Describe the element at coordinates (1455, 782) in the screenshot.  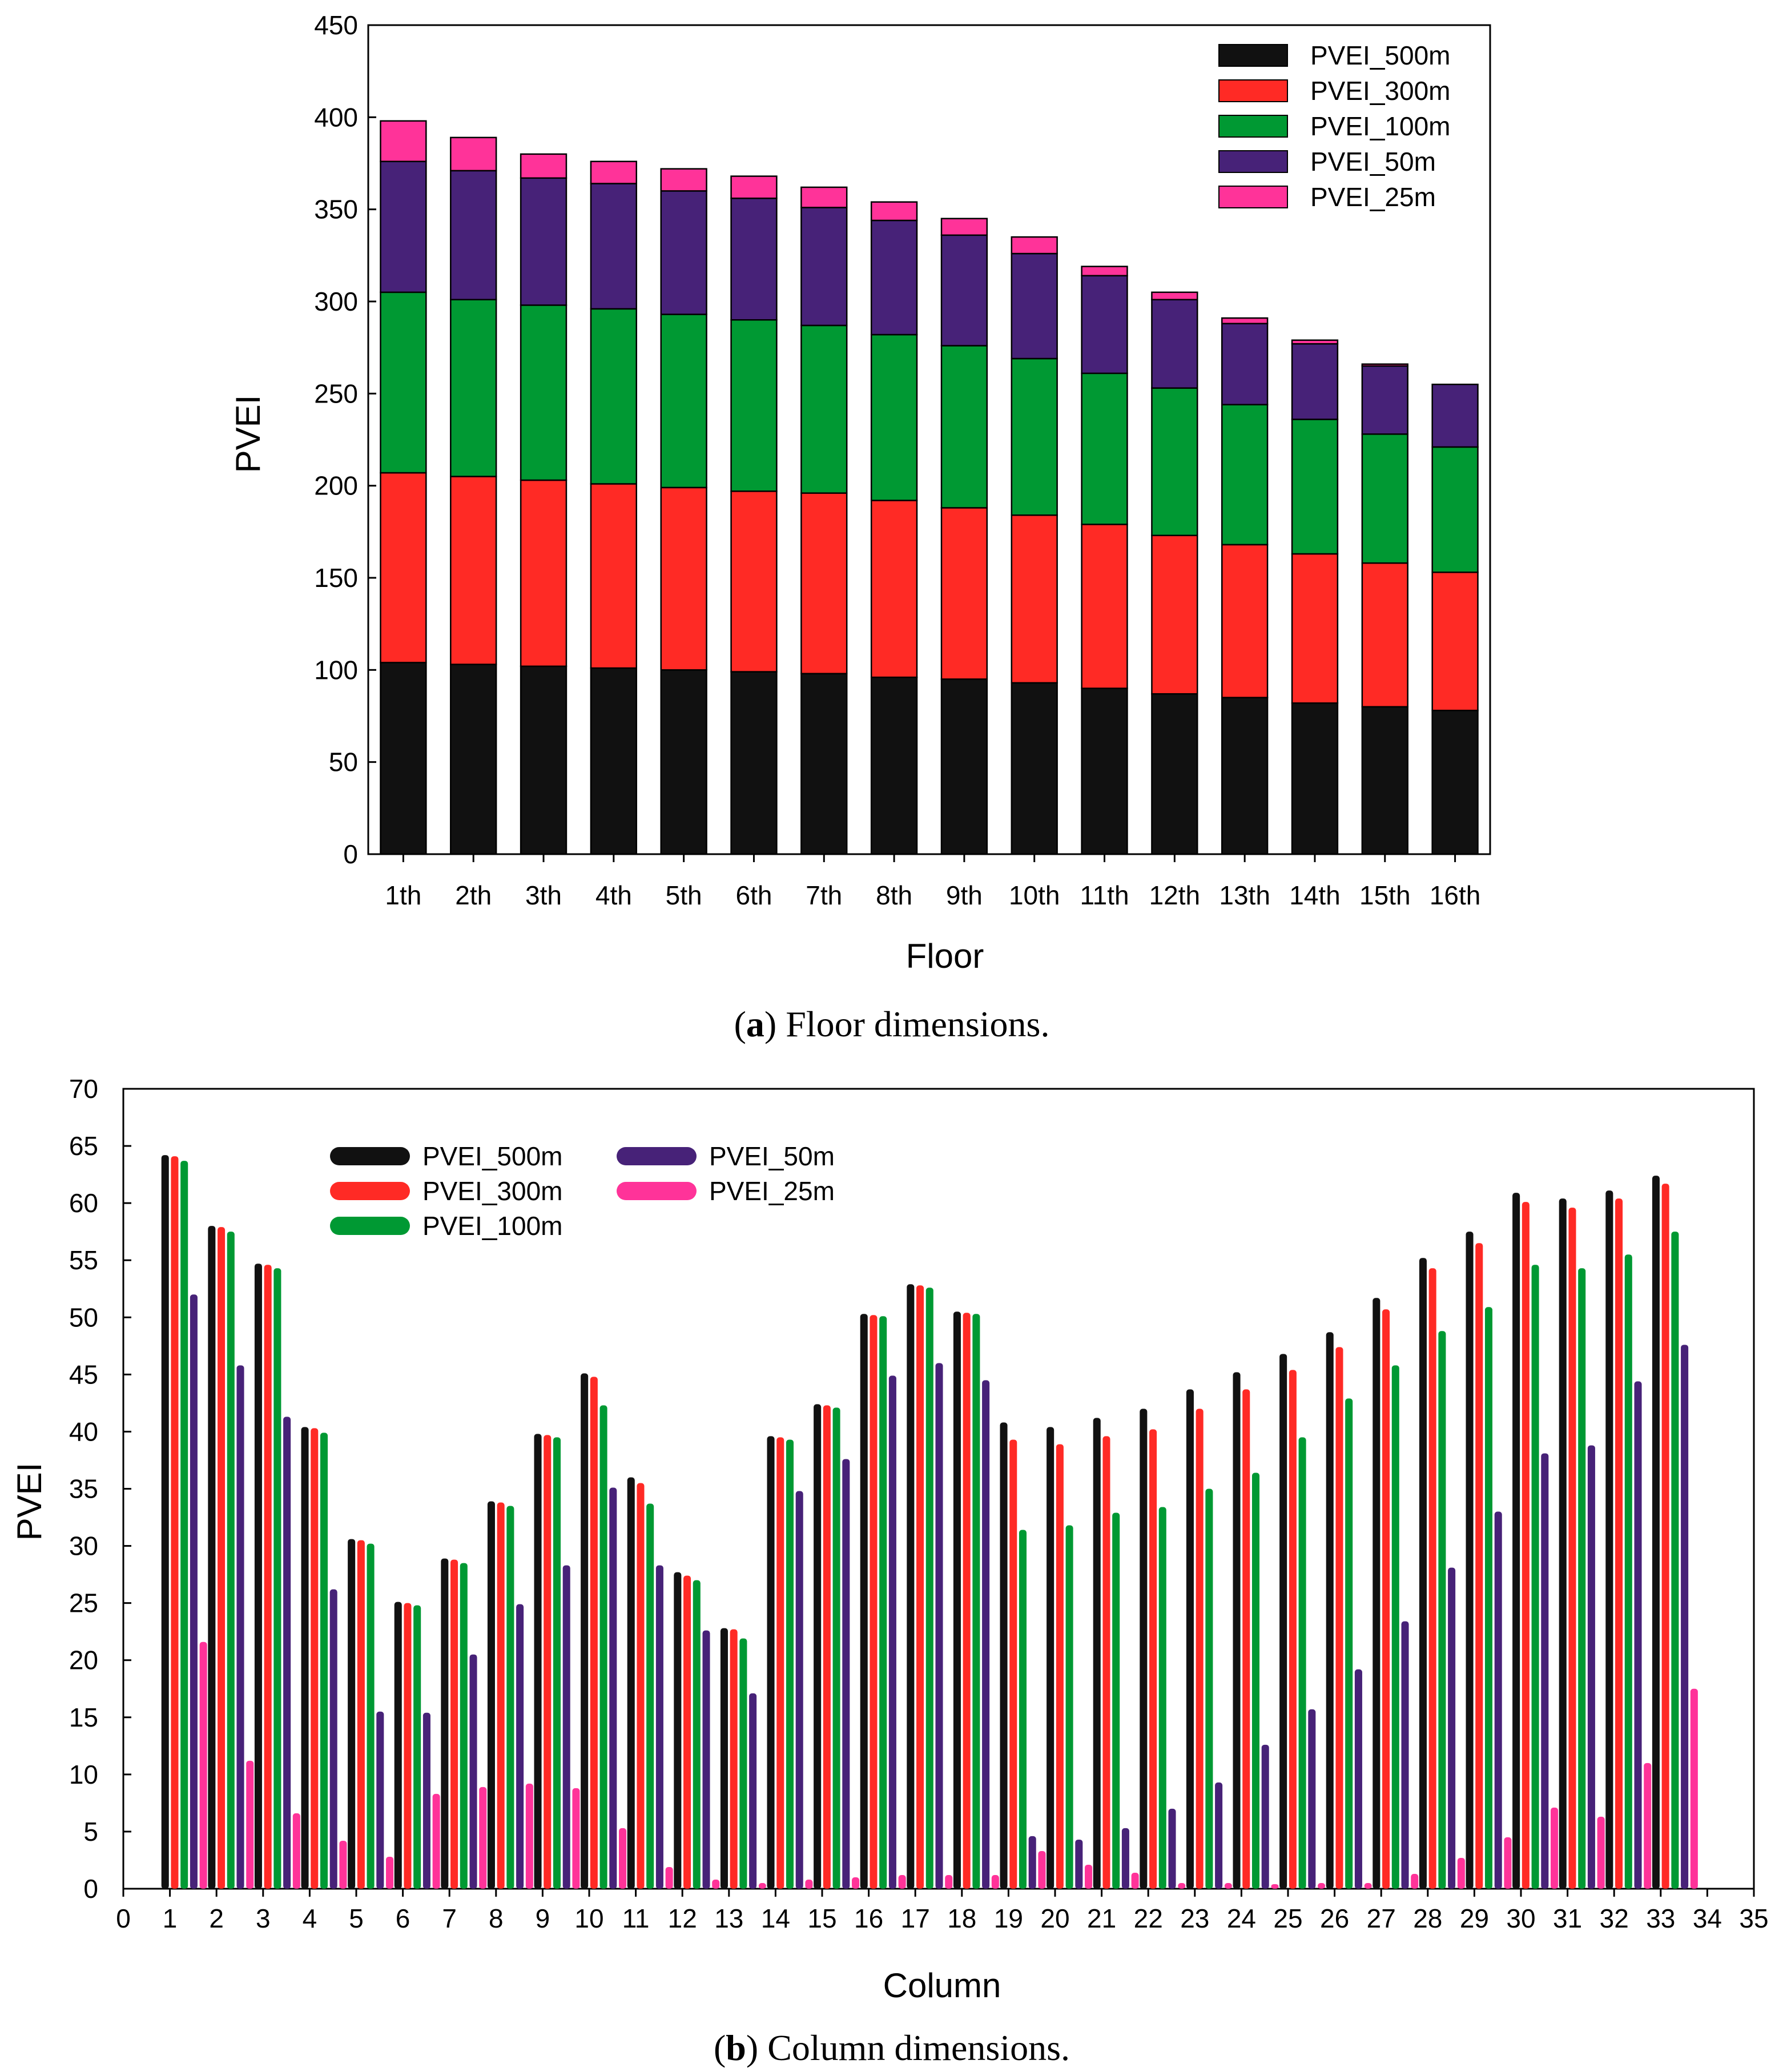
I see `chart-a-bar-PVEI_500m-16th` at that location.